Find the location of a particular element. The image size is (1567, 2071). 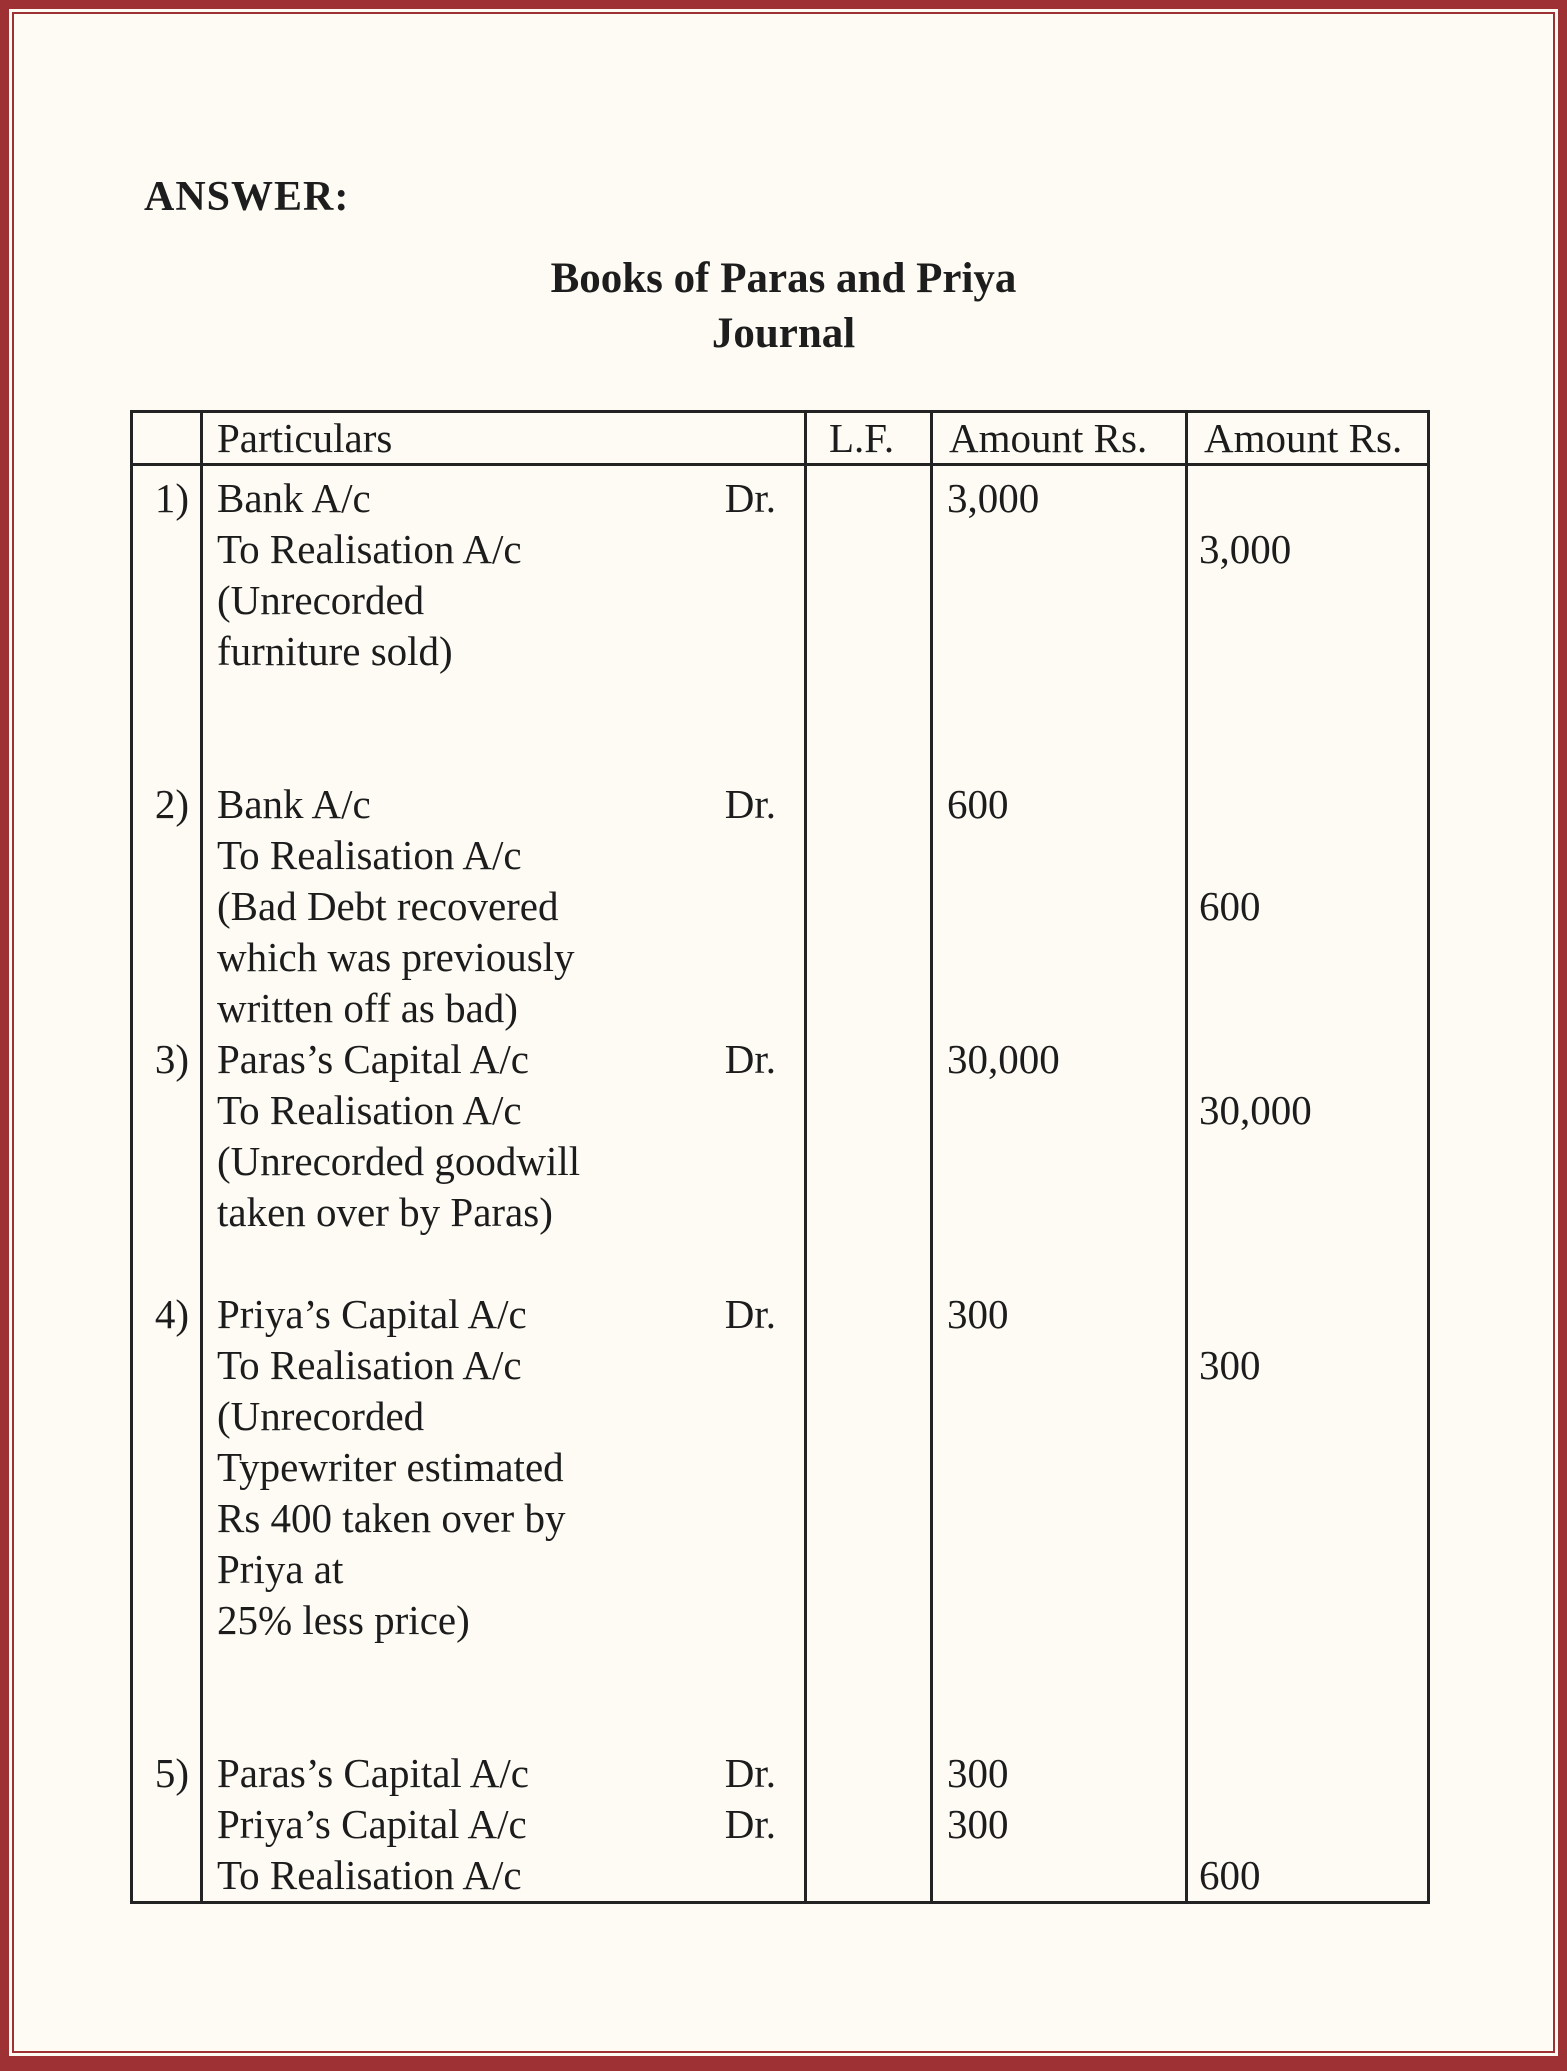

credit-amount: 3,000 is located at coordinates (1245, 549).